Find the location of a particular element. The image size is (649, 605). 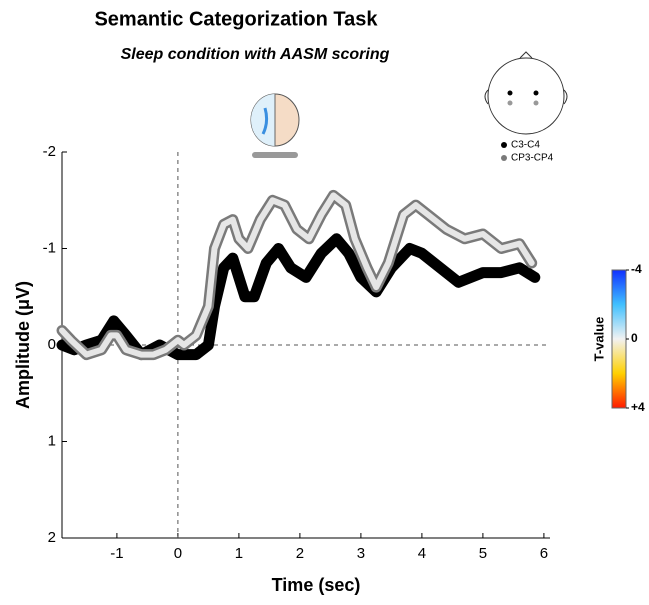

colorbar-tick-label: 0 is located at coordinates (634, 338).